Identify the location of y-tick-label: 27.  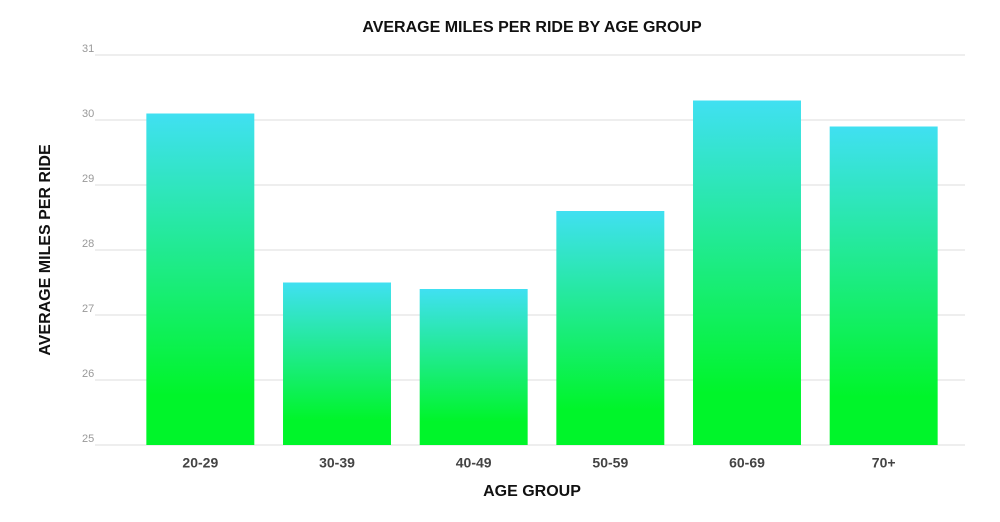
(88, 309).